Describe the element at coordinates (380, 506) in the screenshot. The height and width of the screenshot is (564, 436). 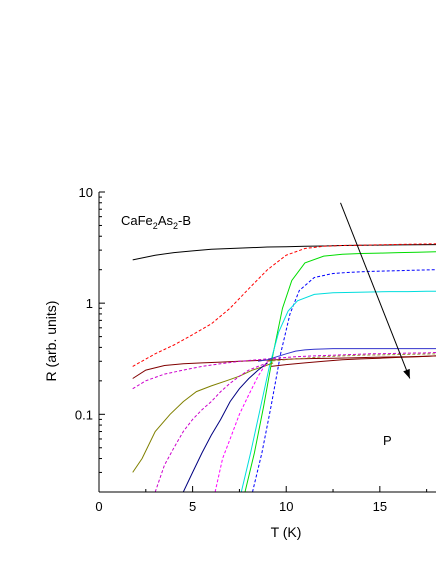
I see `x-tick-label: 15` at that location.